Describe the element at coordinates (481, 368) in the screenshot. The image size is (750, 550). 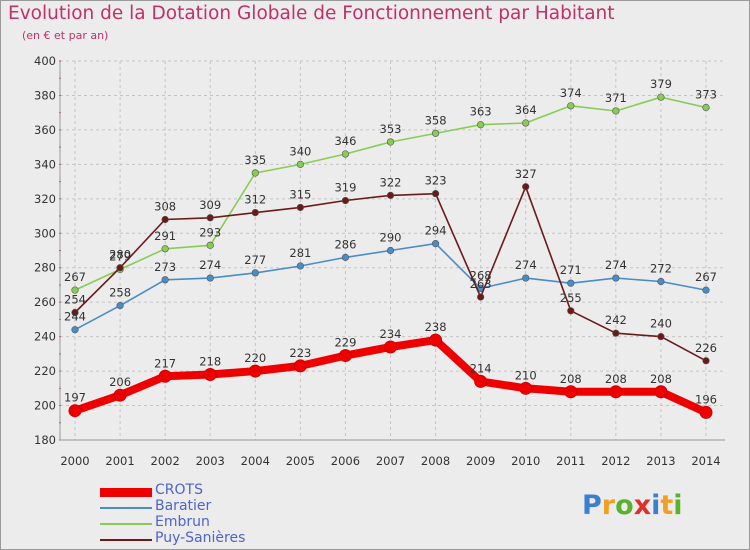
I see `data-label: 214` at that location.